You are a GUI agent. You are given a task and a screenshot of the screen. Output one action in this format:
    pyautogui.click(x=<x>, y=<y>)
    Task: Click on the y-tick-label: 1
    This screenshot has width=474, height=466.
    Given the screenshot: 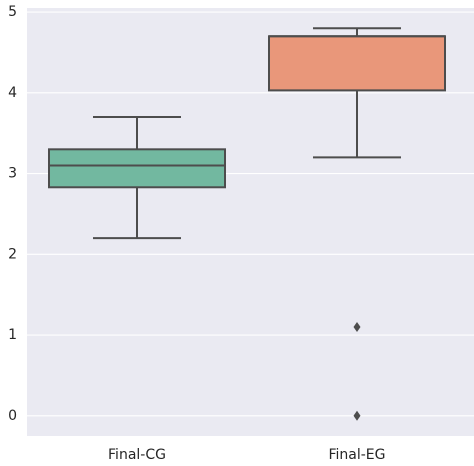 What is the action you would take?
    pyautogui.click(x=12, y=335)
    